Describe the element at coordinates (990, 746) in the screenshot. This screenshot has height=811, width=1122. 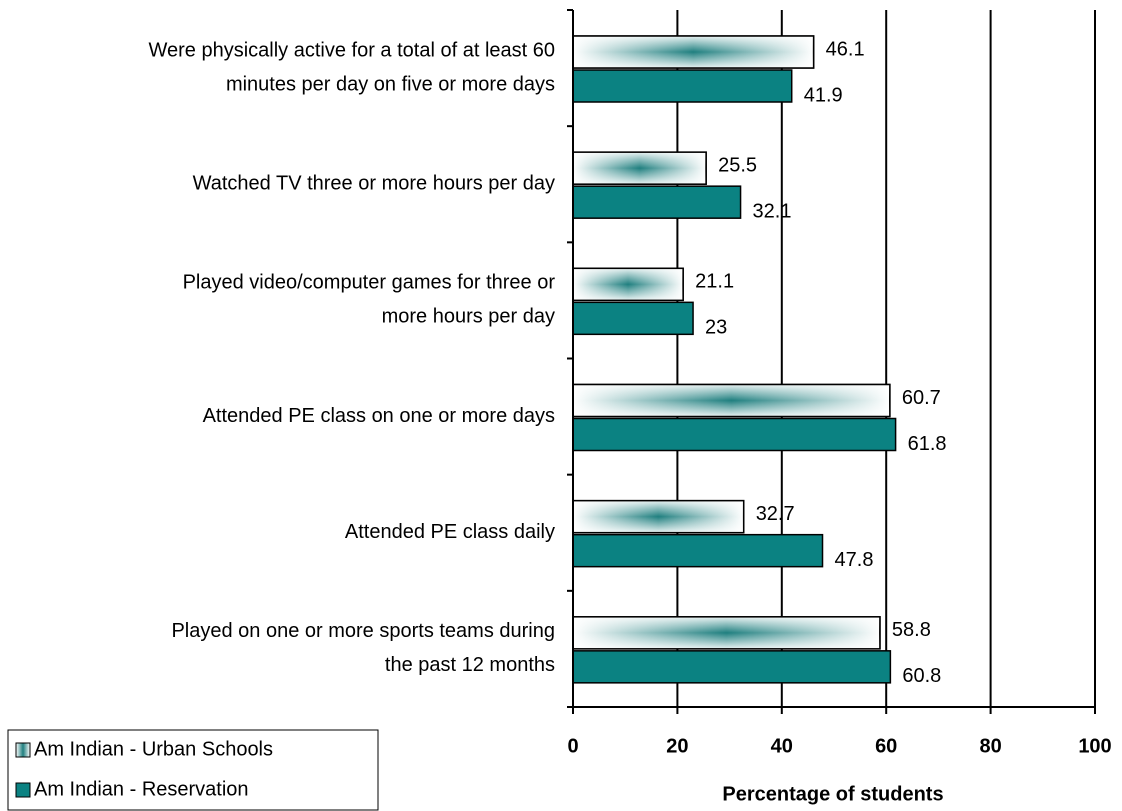
I see `x-tick-label: 80` at that location.